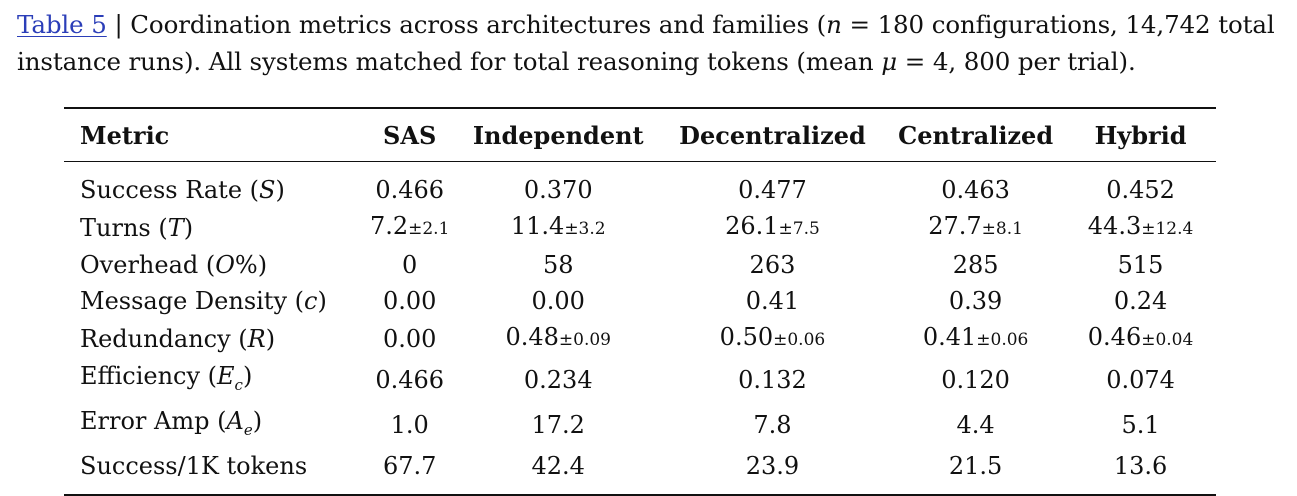  Describe the element at coordinates (558, 465) in the screenshot. I see `cell-value: 42.4` at that location.